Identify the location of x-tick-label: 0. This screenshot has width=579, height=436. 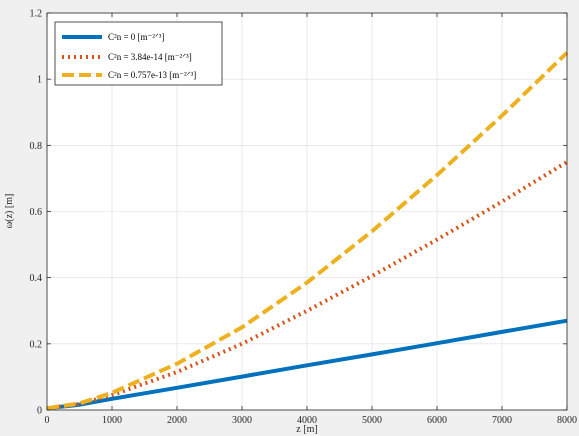
(47, 420).